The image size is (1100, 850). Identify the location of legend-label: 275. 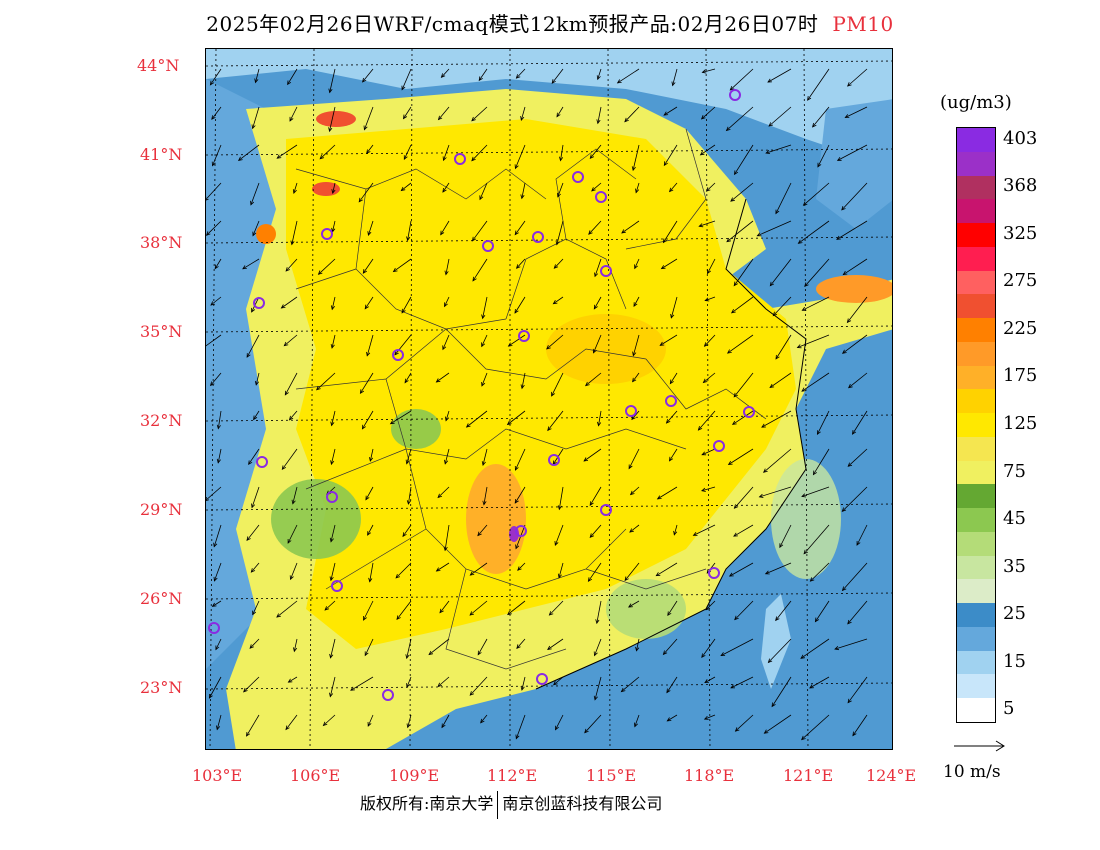
(1020, 281).